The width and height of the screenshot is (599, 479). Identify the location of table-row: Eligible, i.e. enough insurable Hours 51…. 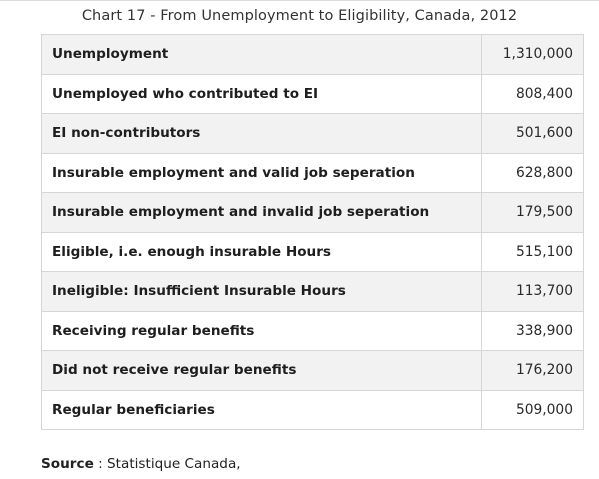
(312, 251).